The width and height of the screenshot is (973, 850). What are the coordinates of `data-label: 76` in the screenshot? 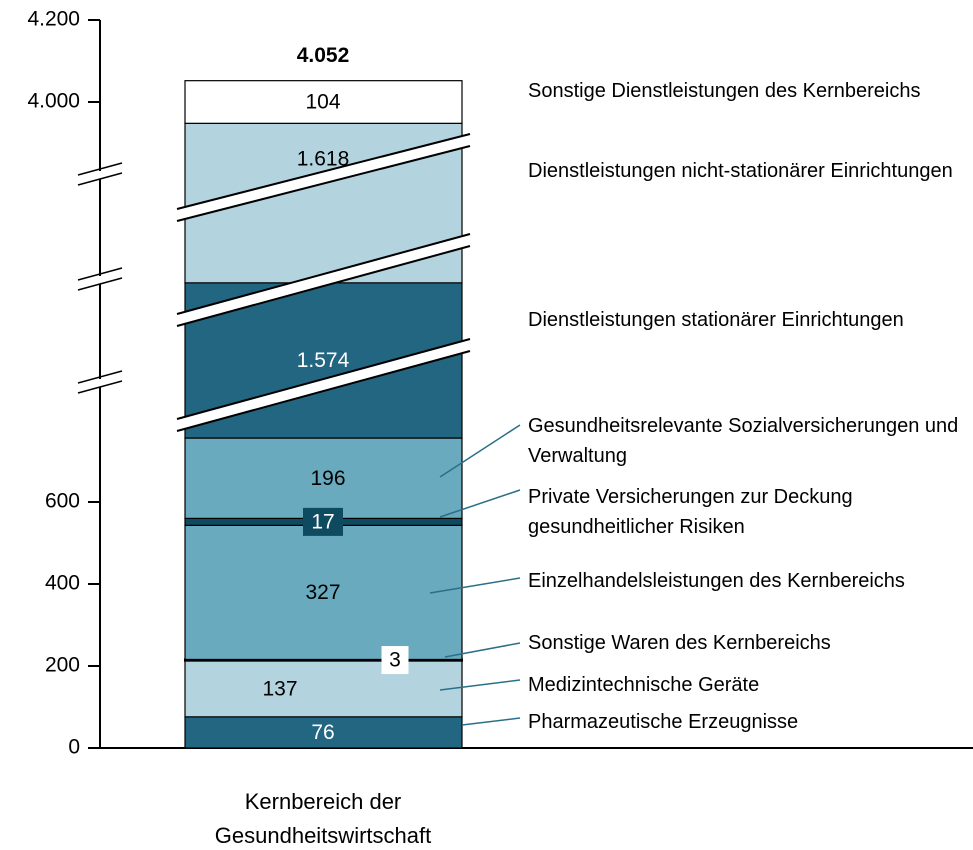 It's located at (322, 732).